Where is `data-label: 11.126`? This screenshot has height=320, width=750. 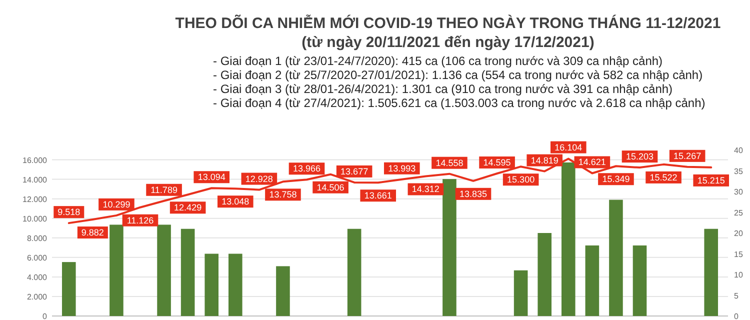 data-label: 11.126 is located at coordinates (140, 220).